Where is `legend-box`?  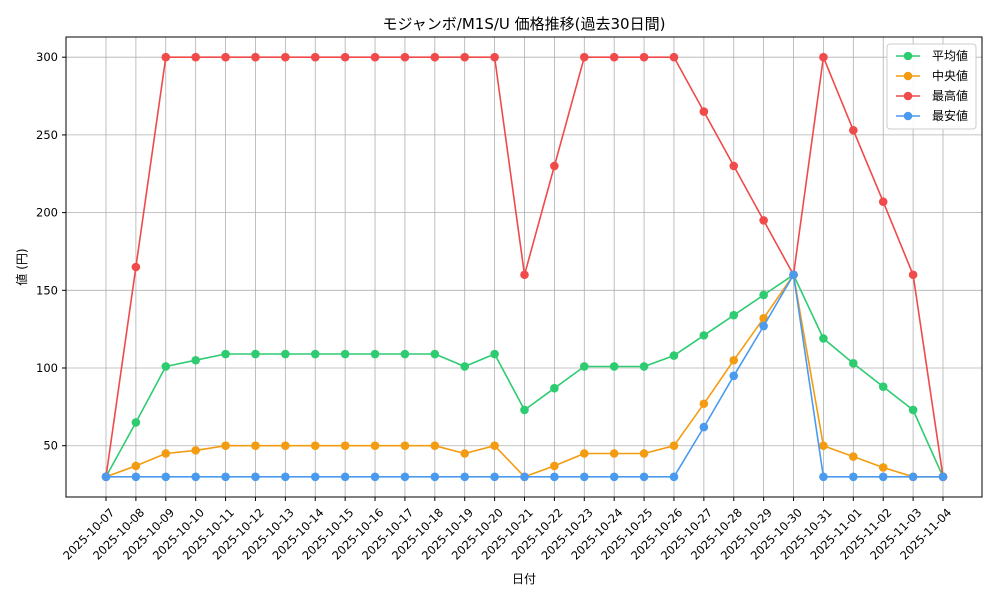 legend-box is located at coordinates (931, 86).